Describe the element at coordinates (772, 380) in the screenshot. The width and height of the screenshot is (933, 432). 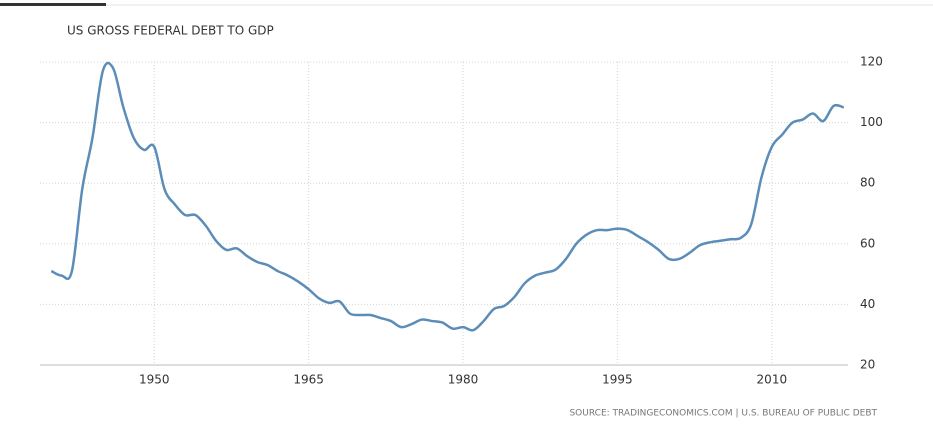
I see `x-tick-label: 2010` at that location.